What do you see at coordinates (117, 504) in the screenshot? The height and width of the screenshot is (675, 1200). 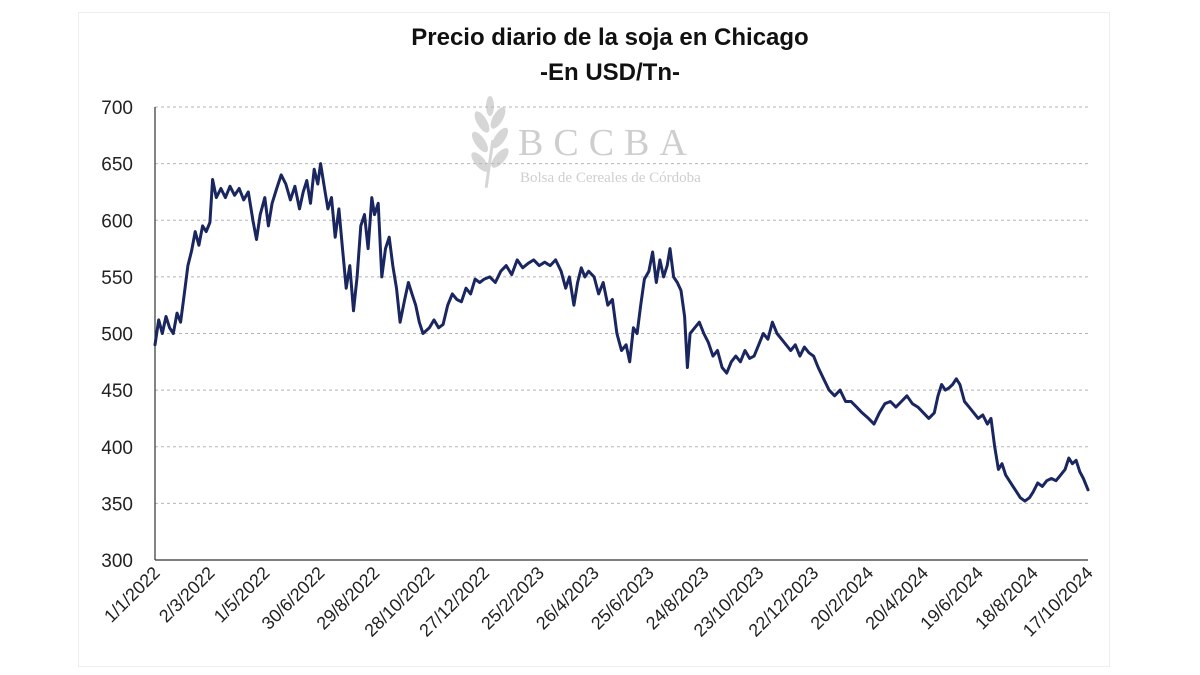 I see `y-tick-label: 350` at bounding box center [117, 504].